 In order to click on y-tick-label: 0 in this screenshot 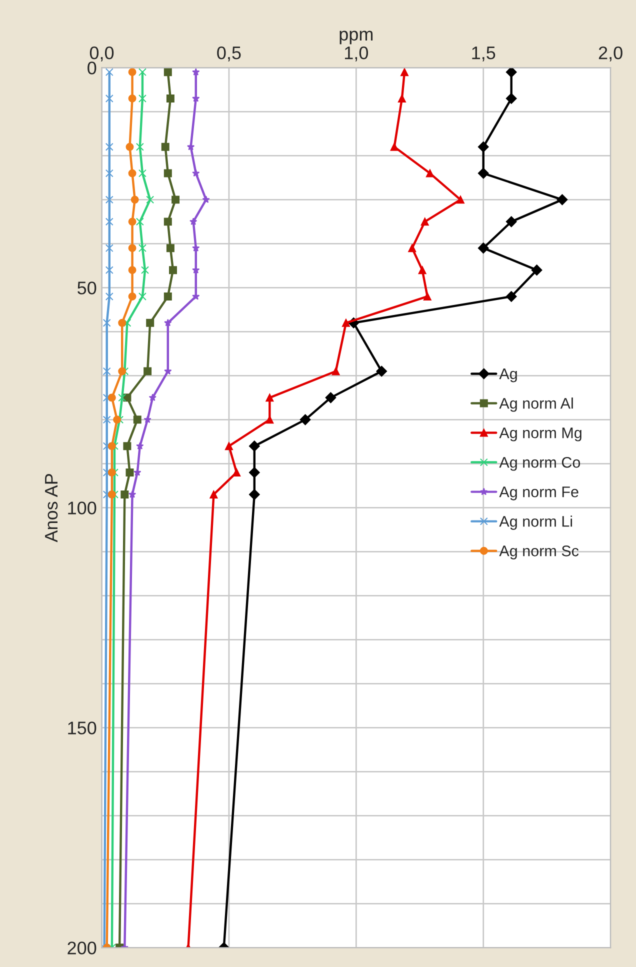, I will do `click(92, 68)`.